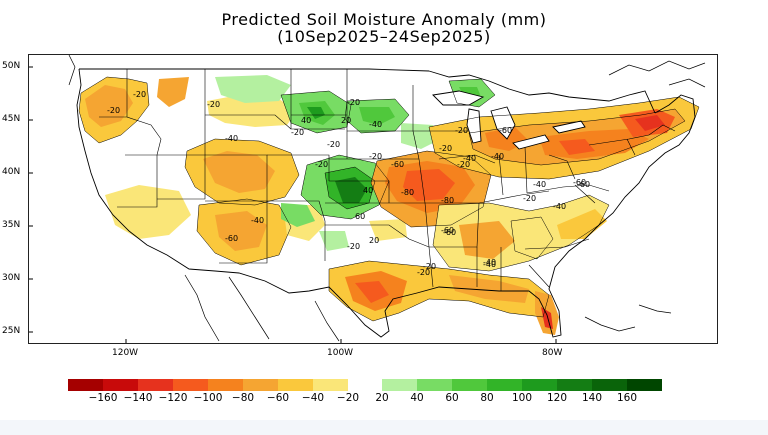  I want to click on legend-label-negative: −80, so click(243, 398).